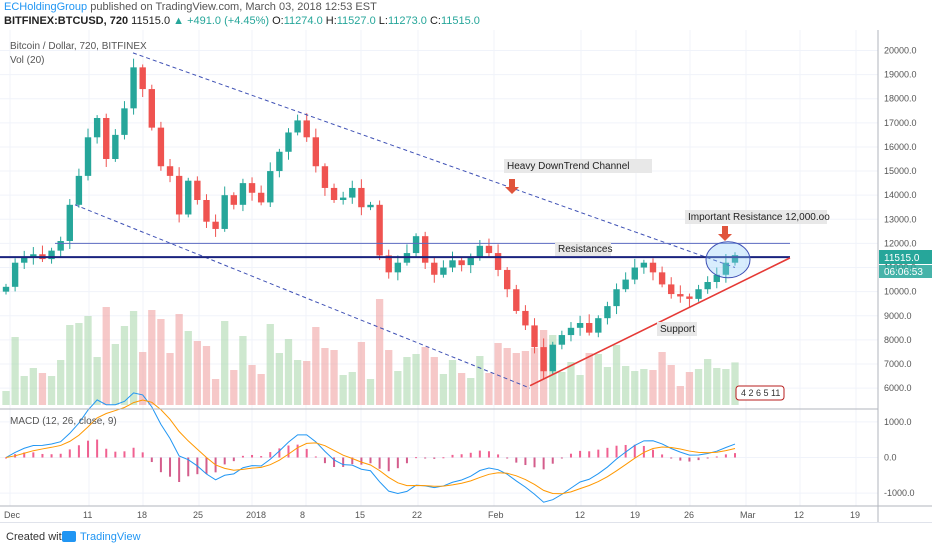 Image resolution: width=932 pixels, height=551 pixels. Describe the element at coordinates (46, 7) in the screenshot. I see `author-link: ECHoldingGroup` at that location.